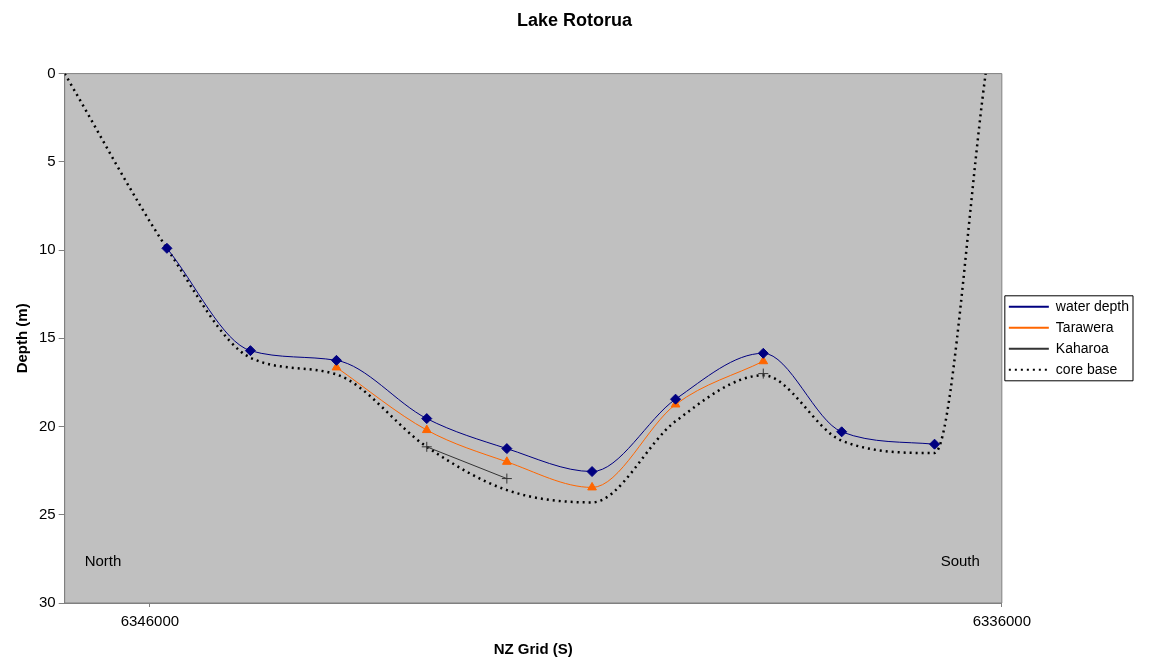  Describe the element at coordinates (1002, 621) in the screenshot. I see `x-tick-label: 6336000` at that location.